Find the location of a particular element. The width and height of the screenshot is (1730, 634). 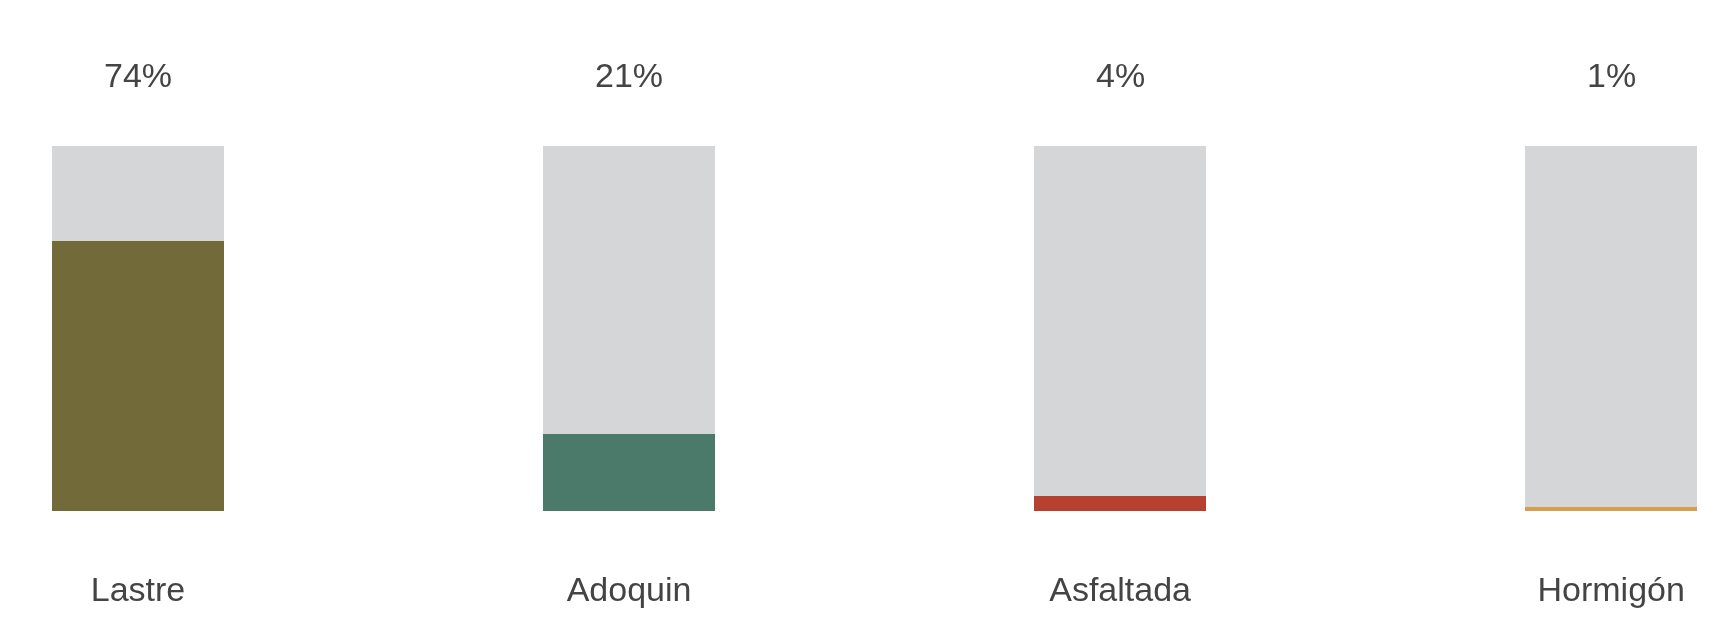

data-label: 1% is located at coordinates (1612, 75).